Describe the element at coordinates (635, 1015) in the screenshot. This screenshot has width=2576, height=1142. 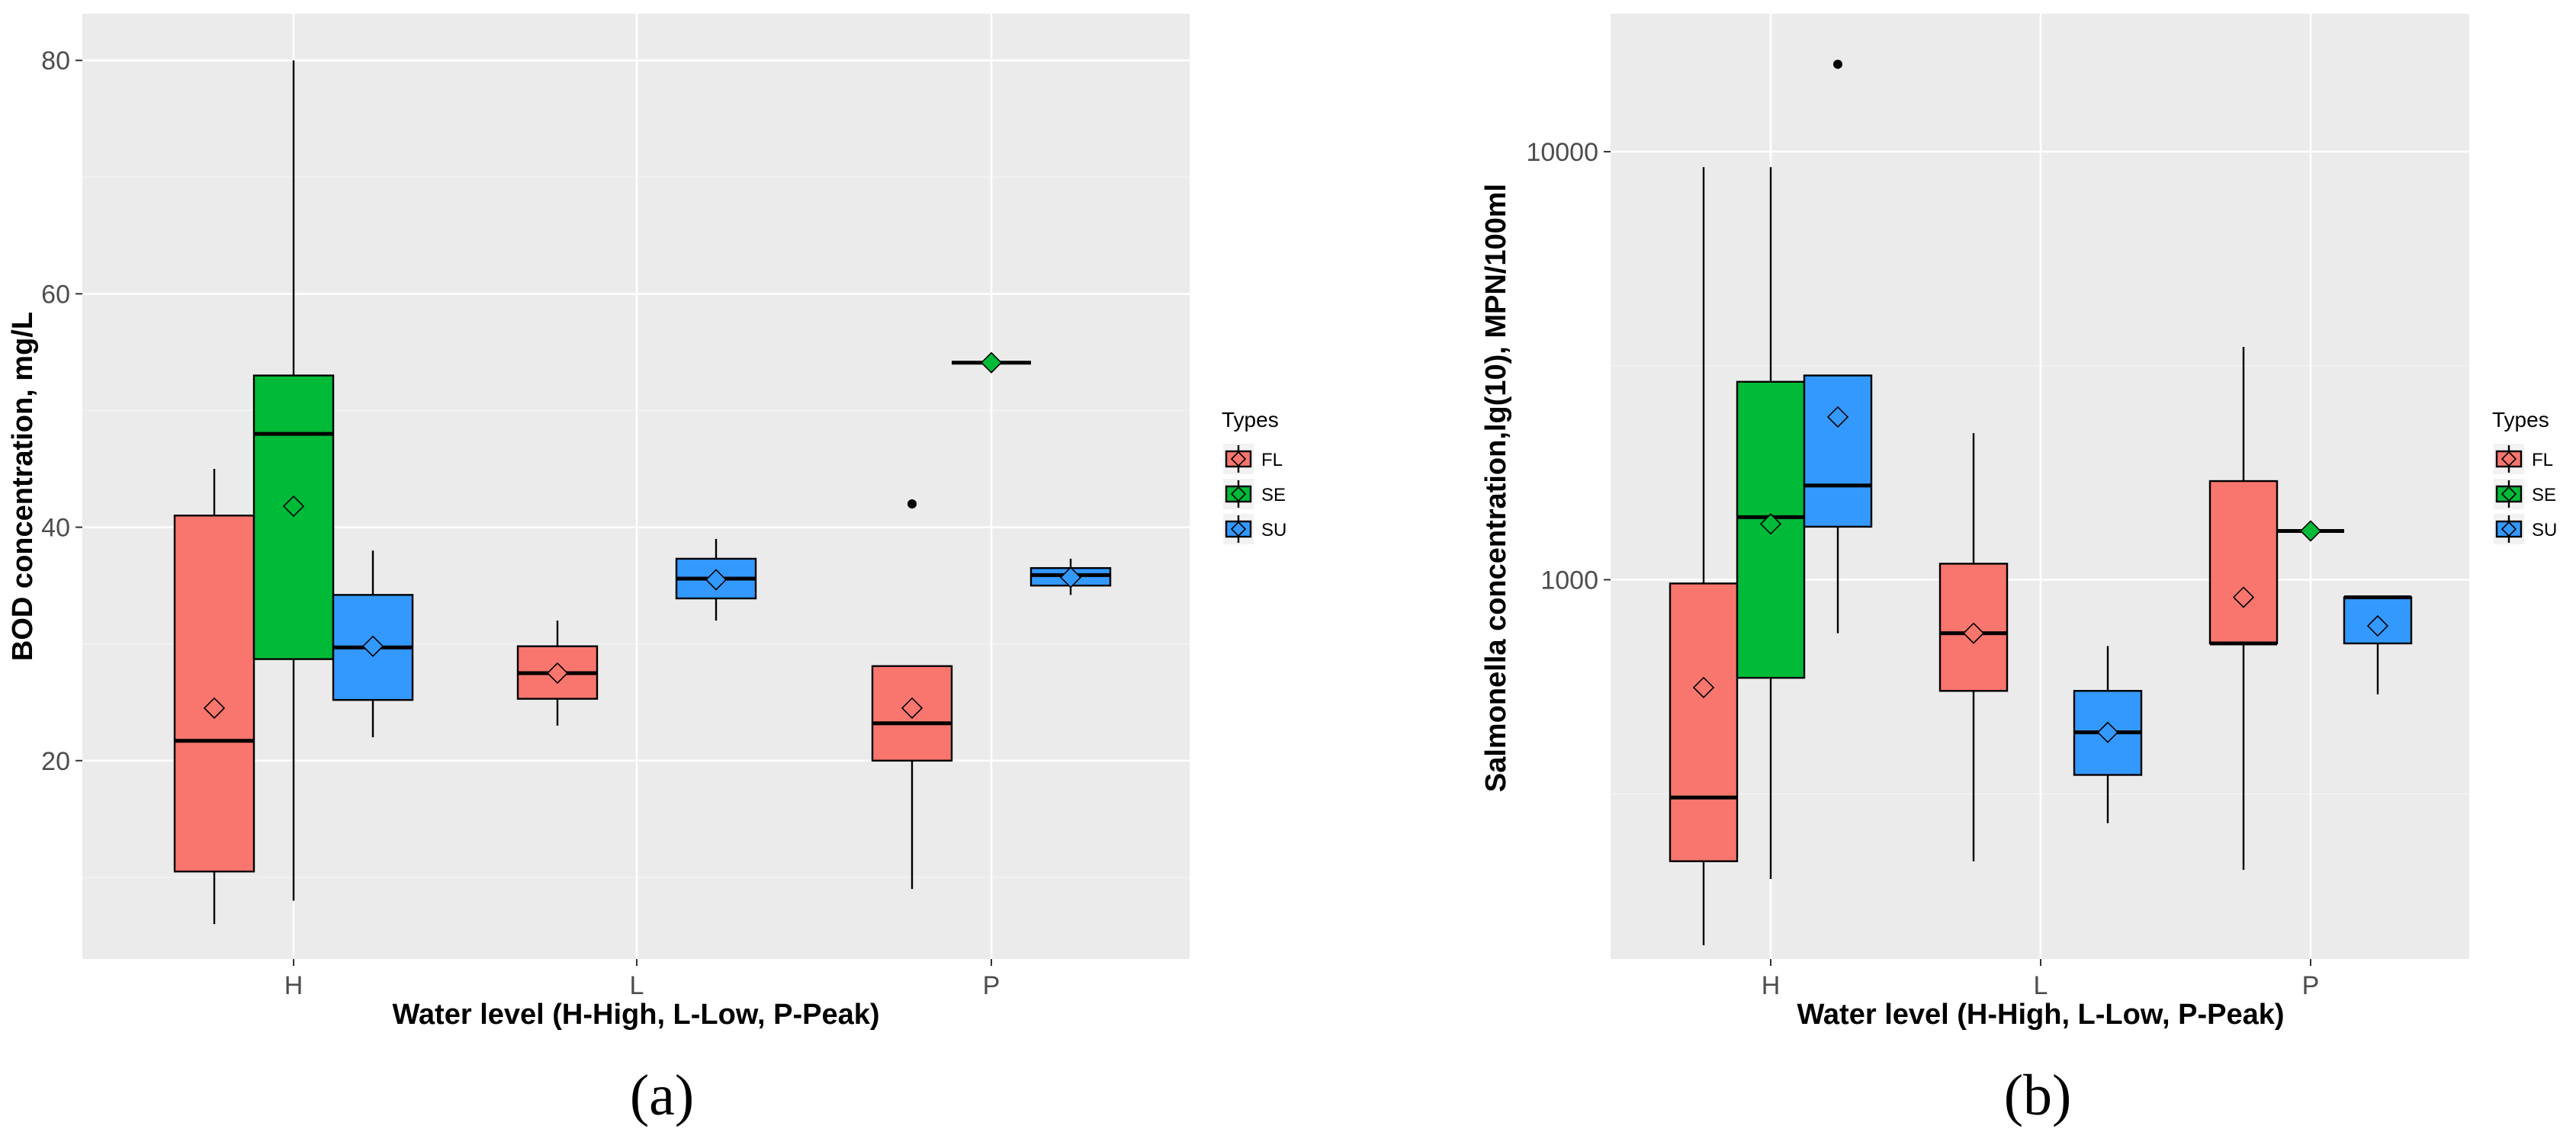
I see `x-axis-title-a: Water level (H-High, L-Low, P-Peak)` at that location.